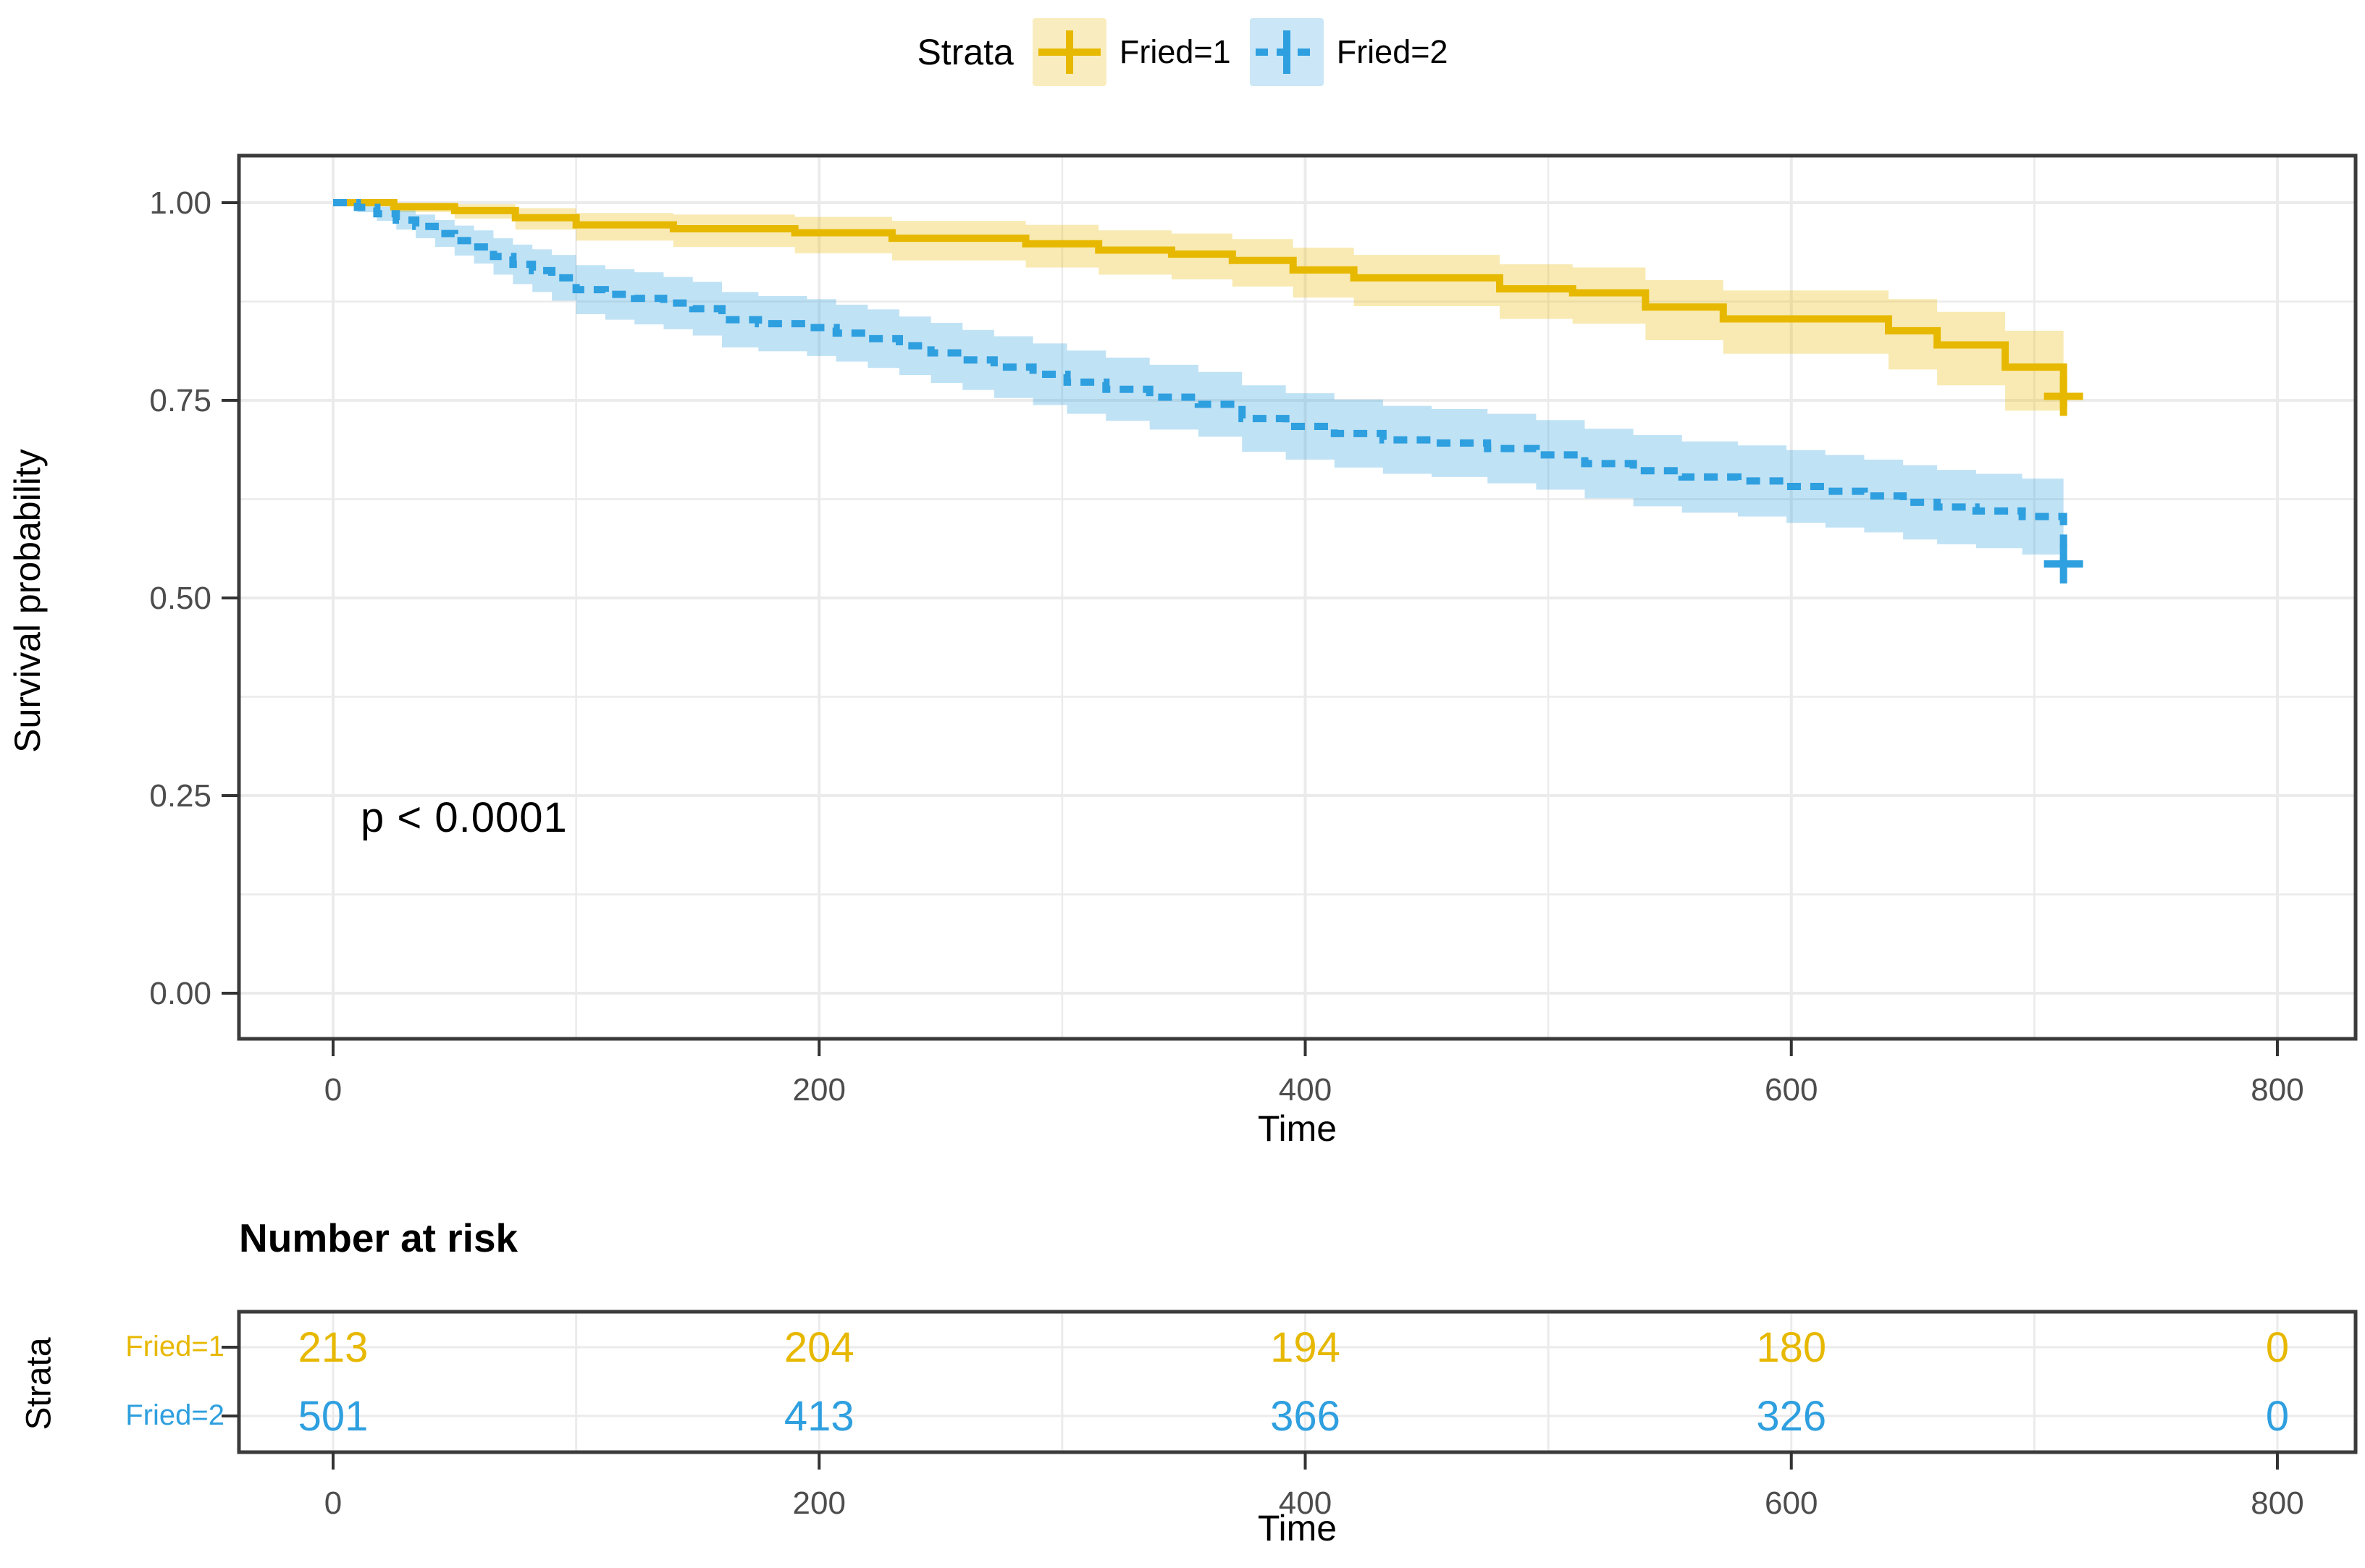 The image size is (2365, 1568). What do you see at coordinates (2063, 396) in the screenshot?
I see `censor-plus-icon-Fried=1` at bounding box center [2063, 396].